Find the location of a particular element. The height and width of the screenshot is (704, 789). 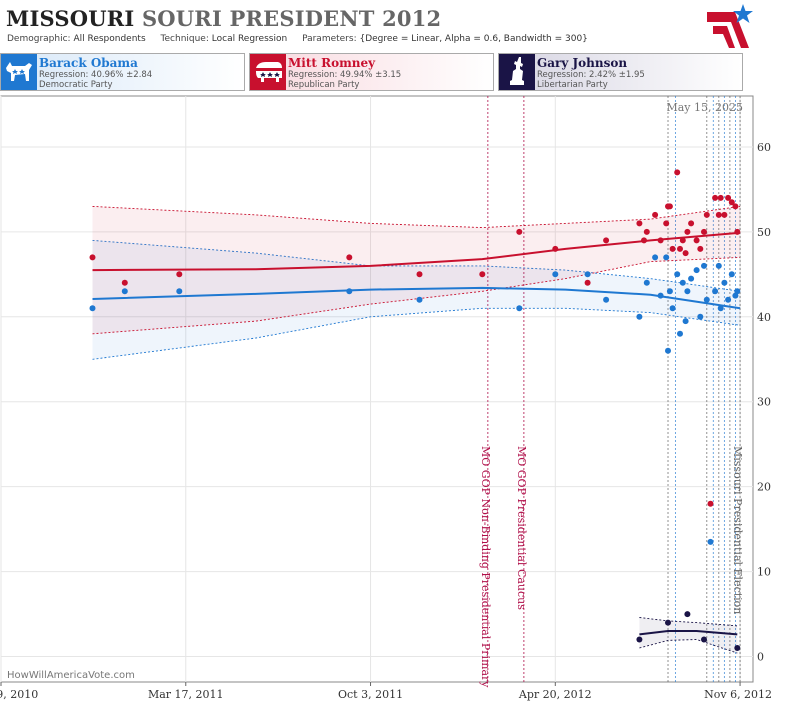

y-tick-label: 60 is located at coordinates (764, 147).